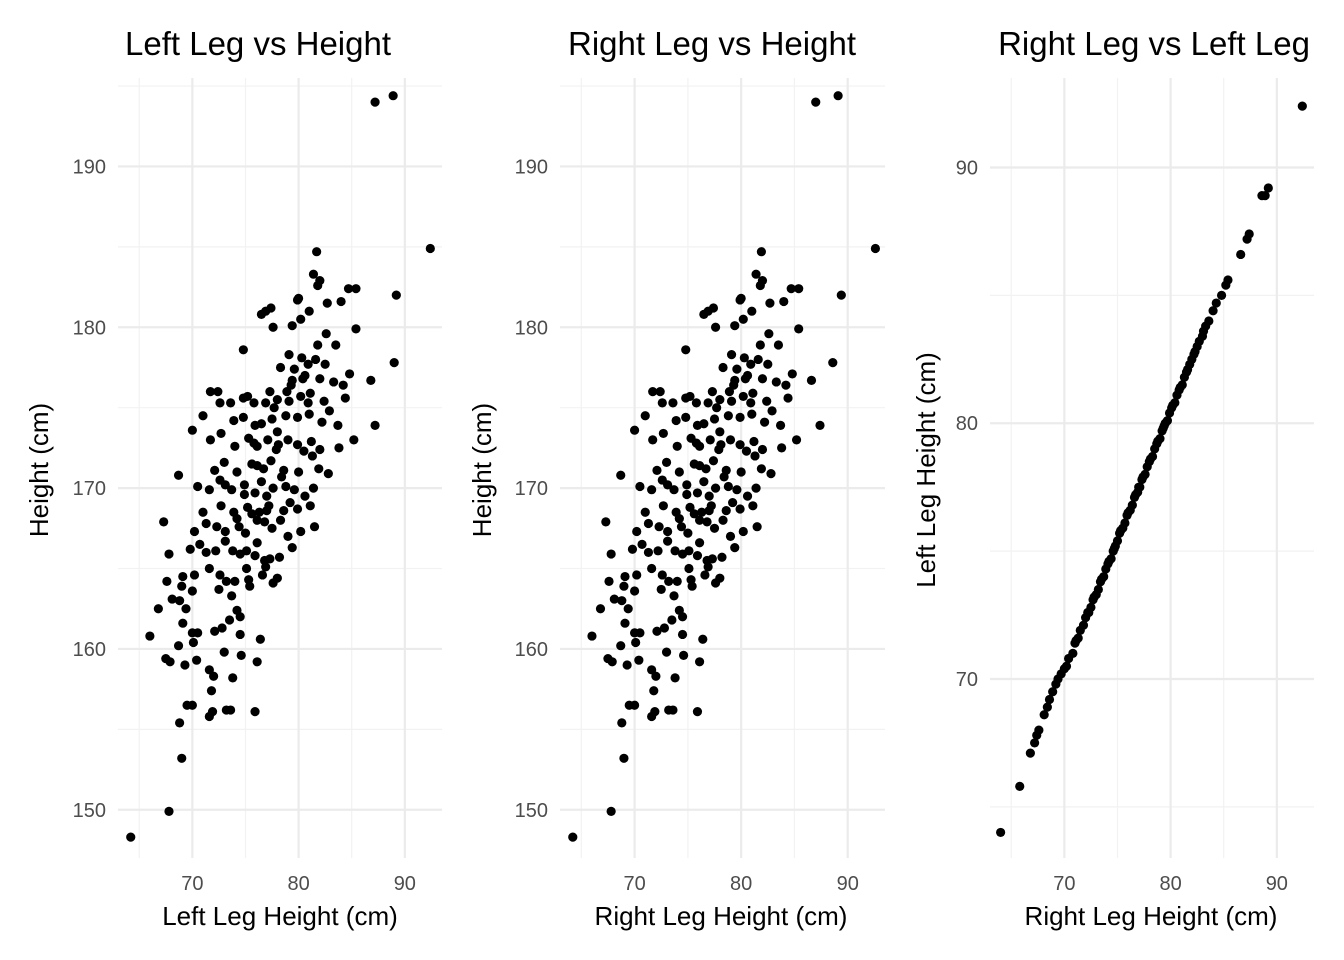 This screenshot has height=960, width=1344. I want to click on x-tick-label: 70, so click(192, 884).